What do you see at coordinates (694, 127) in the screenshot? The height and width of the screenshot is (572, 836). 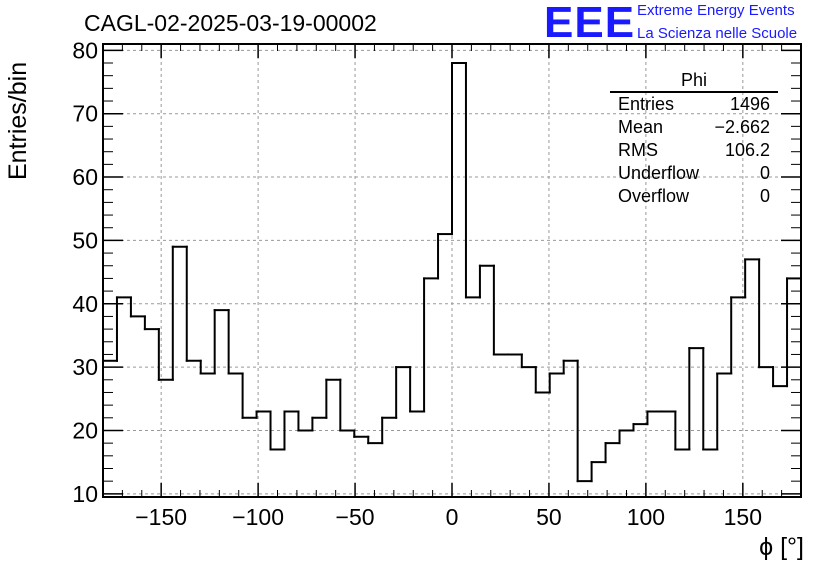 I see `stats-row-mean: Mean −2.662` at bounding box center [694, 127].